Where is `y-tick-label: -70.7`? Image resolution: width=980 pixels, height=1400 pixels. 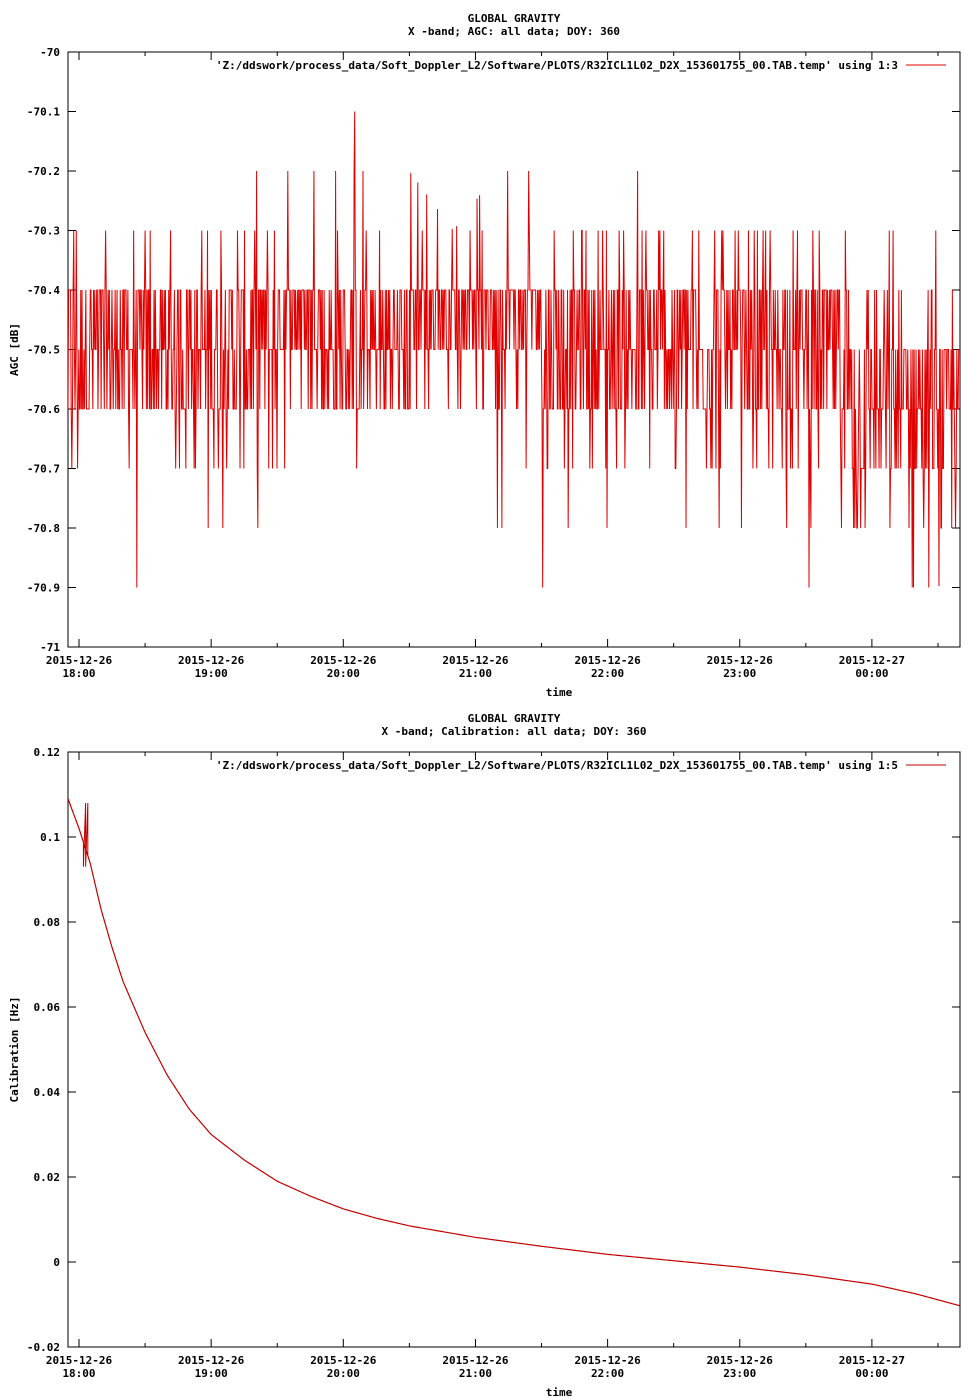 y-tick-label: -70.7 is located at coordinates (43, 469).